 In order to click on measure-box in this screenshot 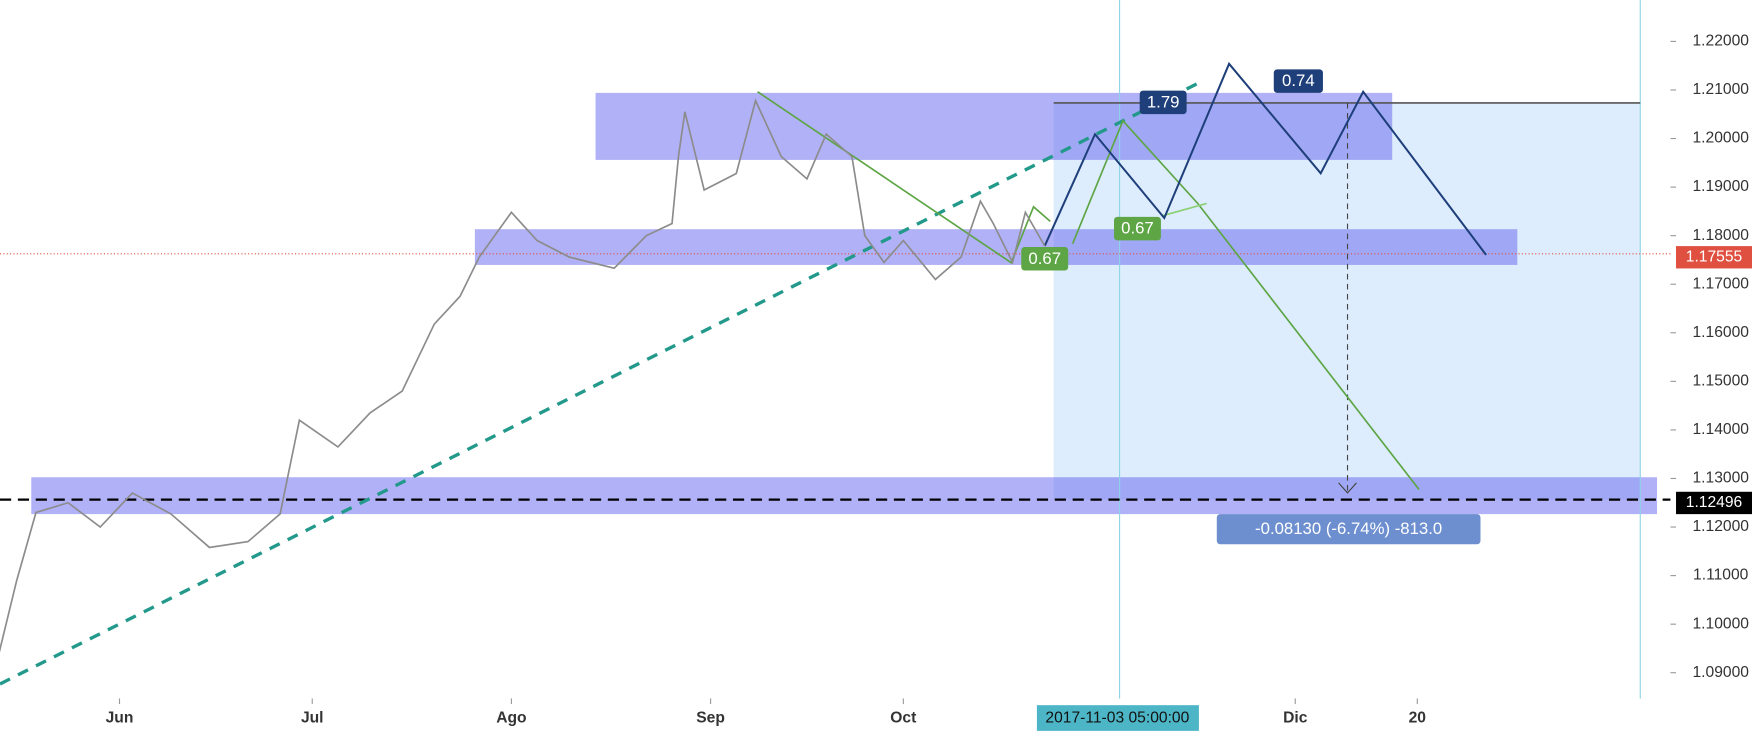, I will do `click(1348, 529)`.